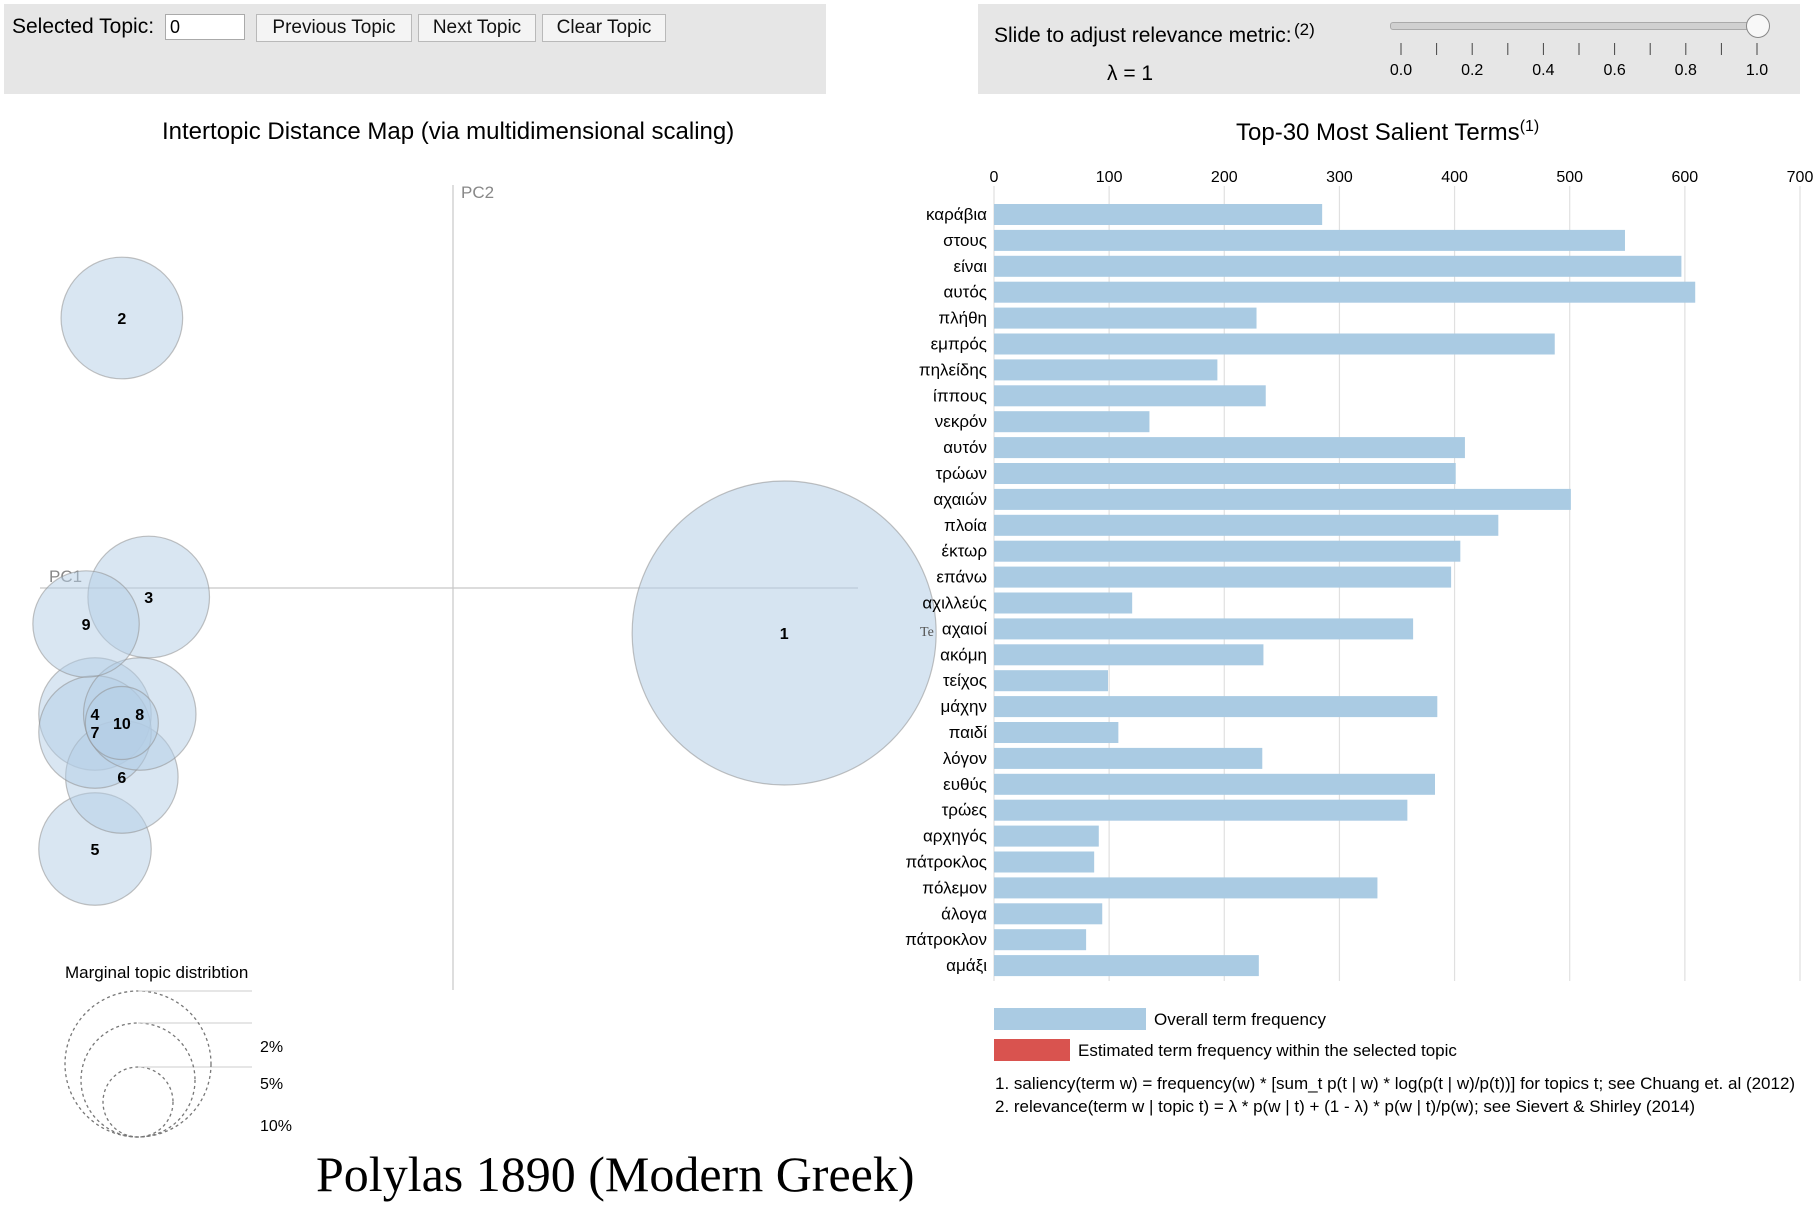  I want to click on term-label: νεκρόν, so click(961, 421).